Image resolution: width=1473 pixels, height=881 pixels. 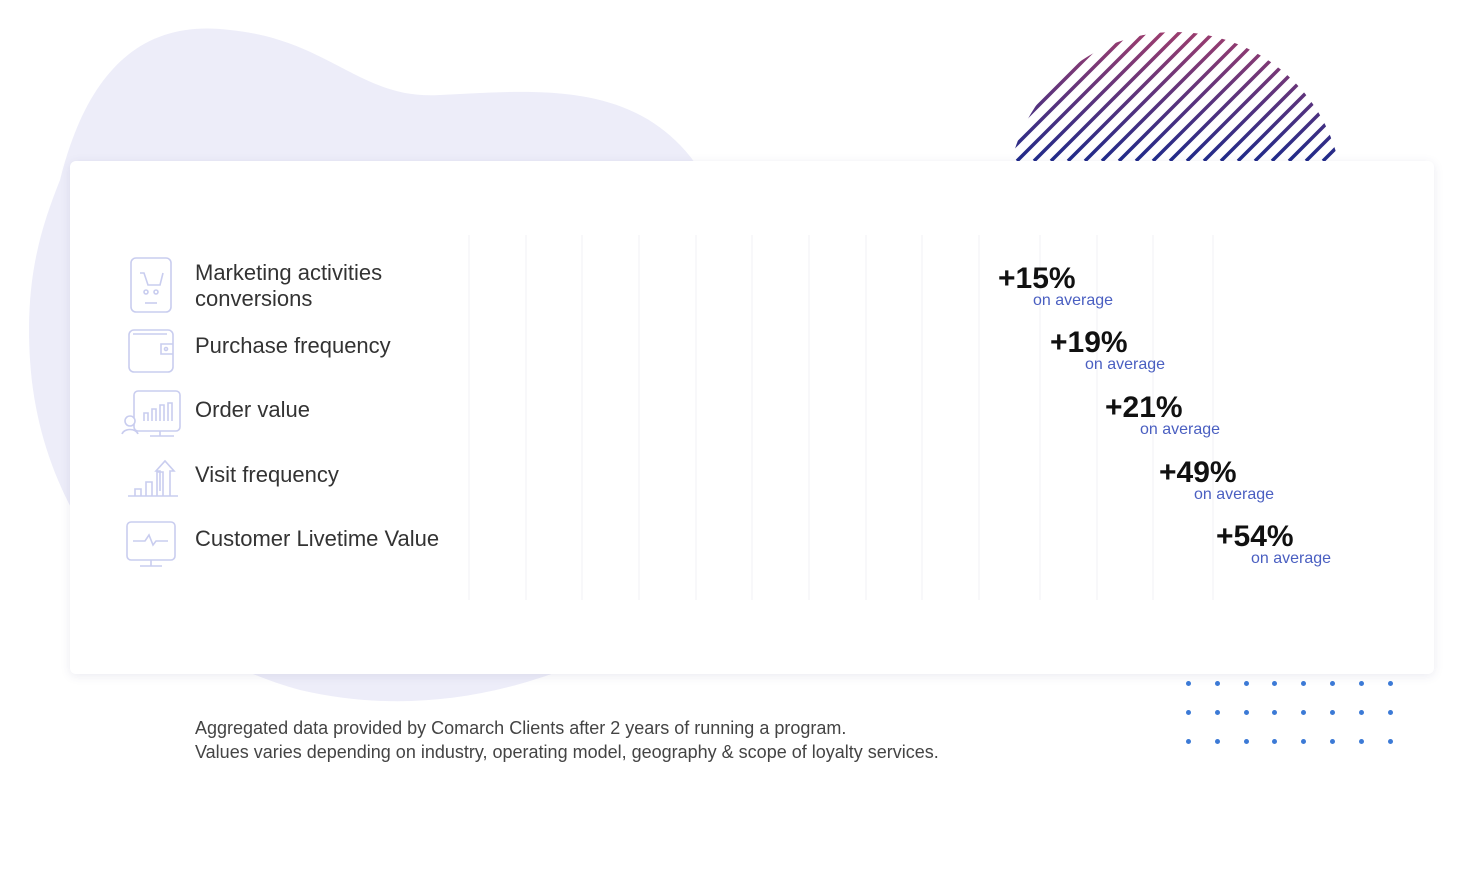 What do you see at coordinates (317, 538) in the screenshot?
I see `category-label-4: Customer Livetime Value` at bounding box center [317, 538].